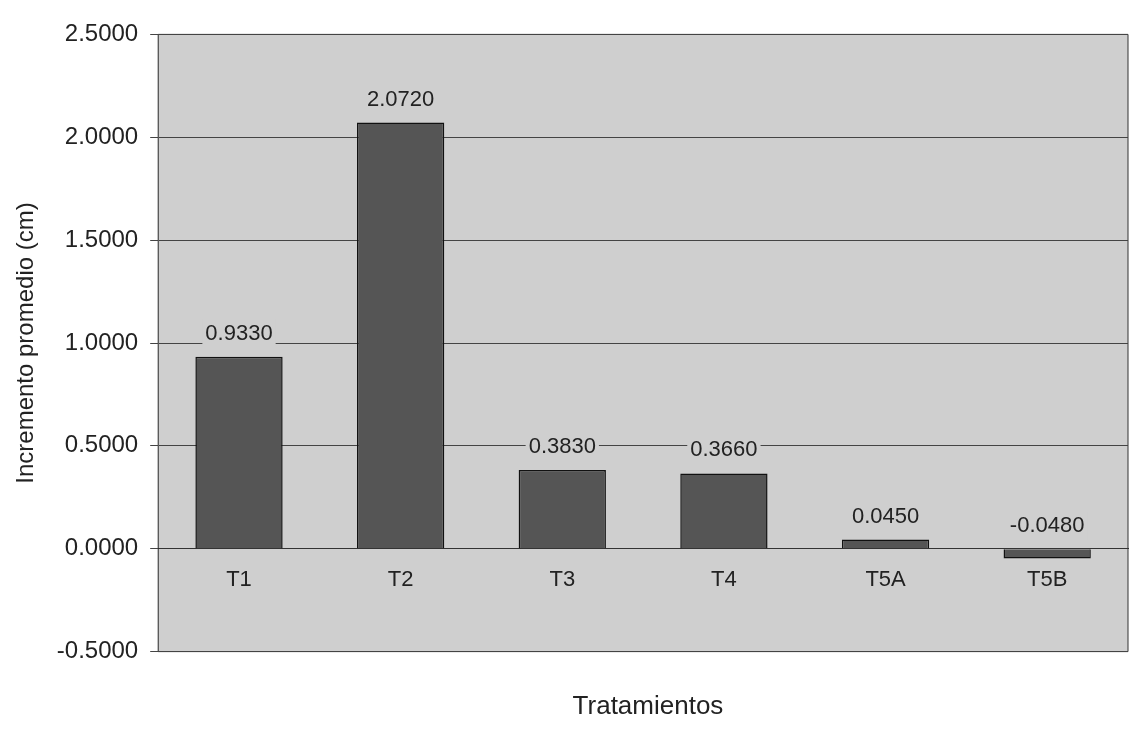 The height and width of the screenshot is (749, 1148). I want to click on y-axis-title: Incremento promedio (cm), so click(25, 343).